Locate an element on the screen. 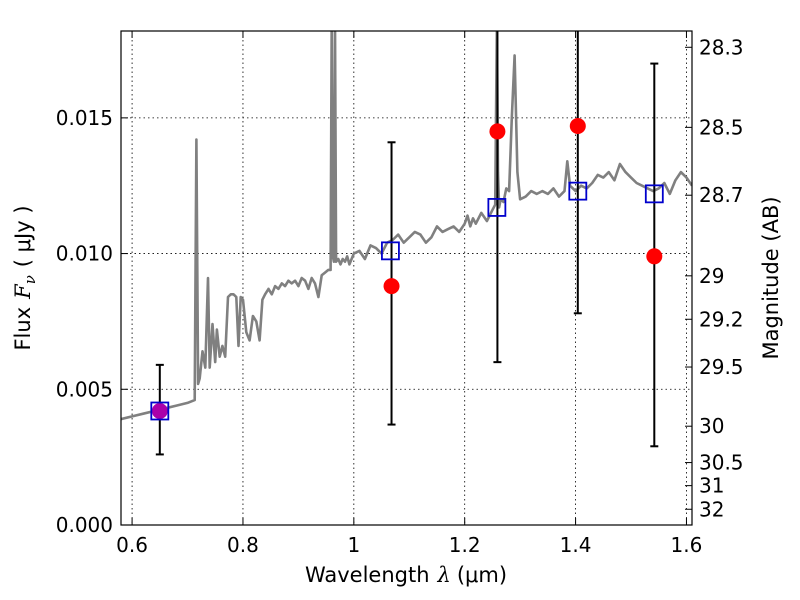 Image resolution: width=800 pixels, height=600 pixels. x-axis-title: Wavelength λ (μm) is located at coordinates (406, 575).